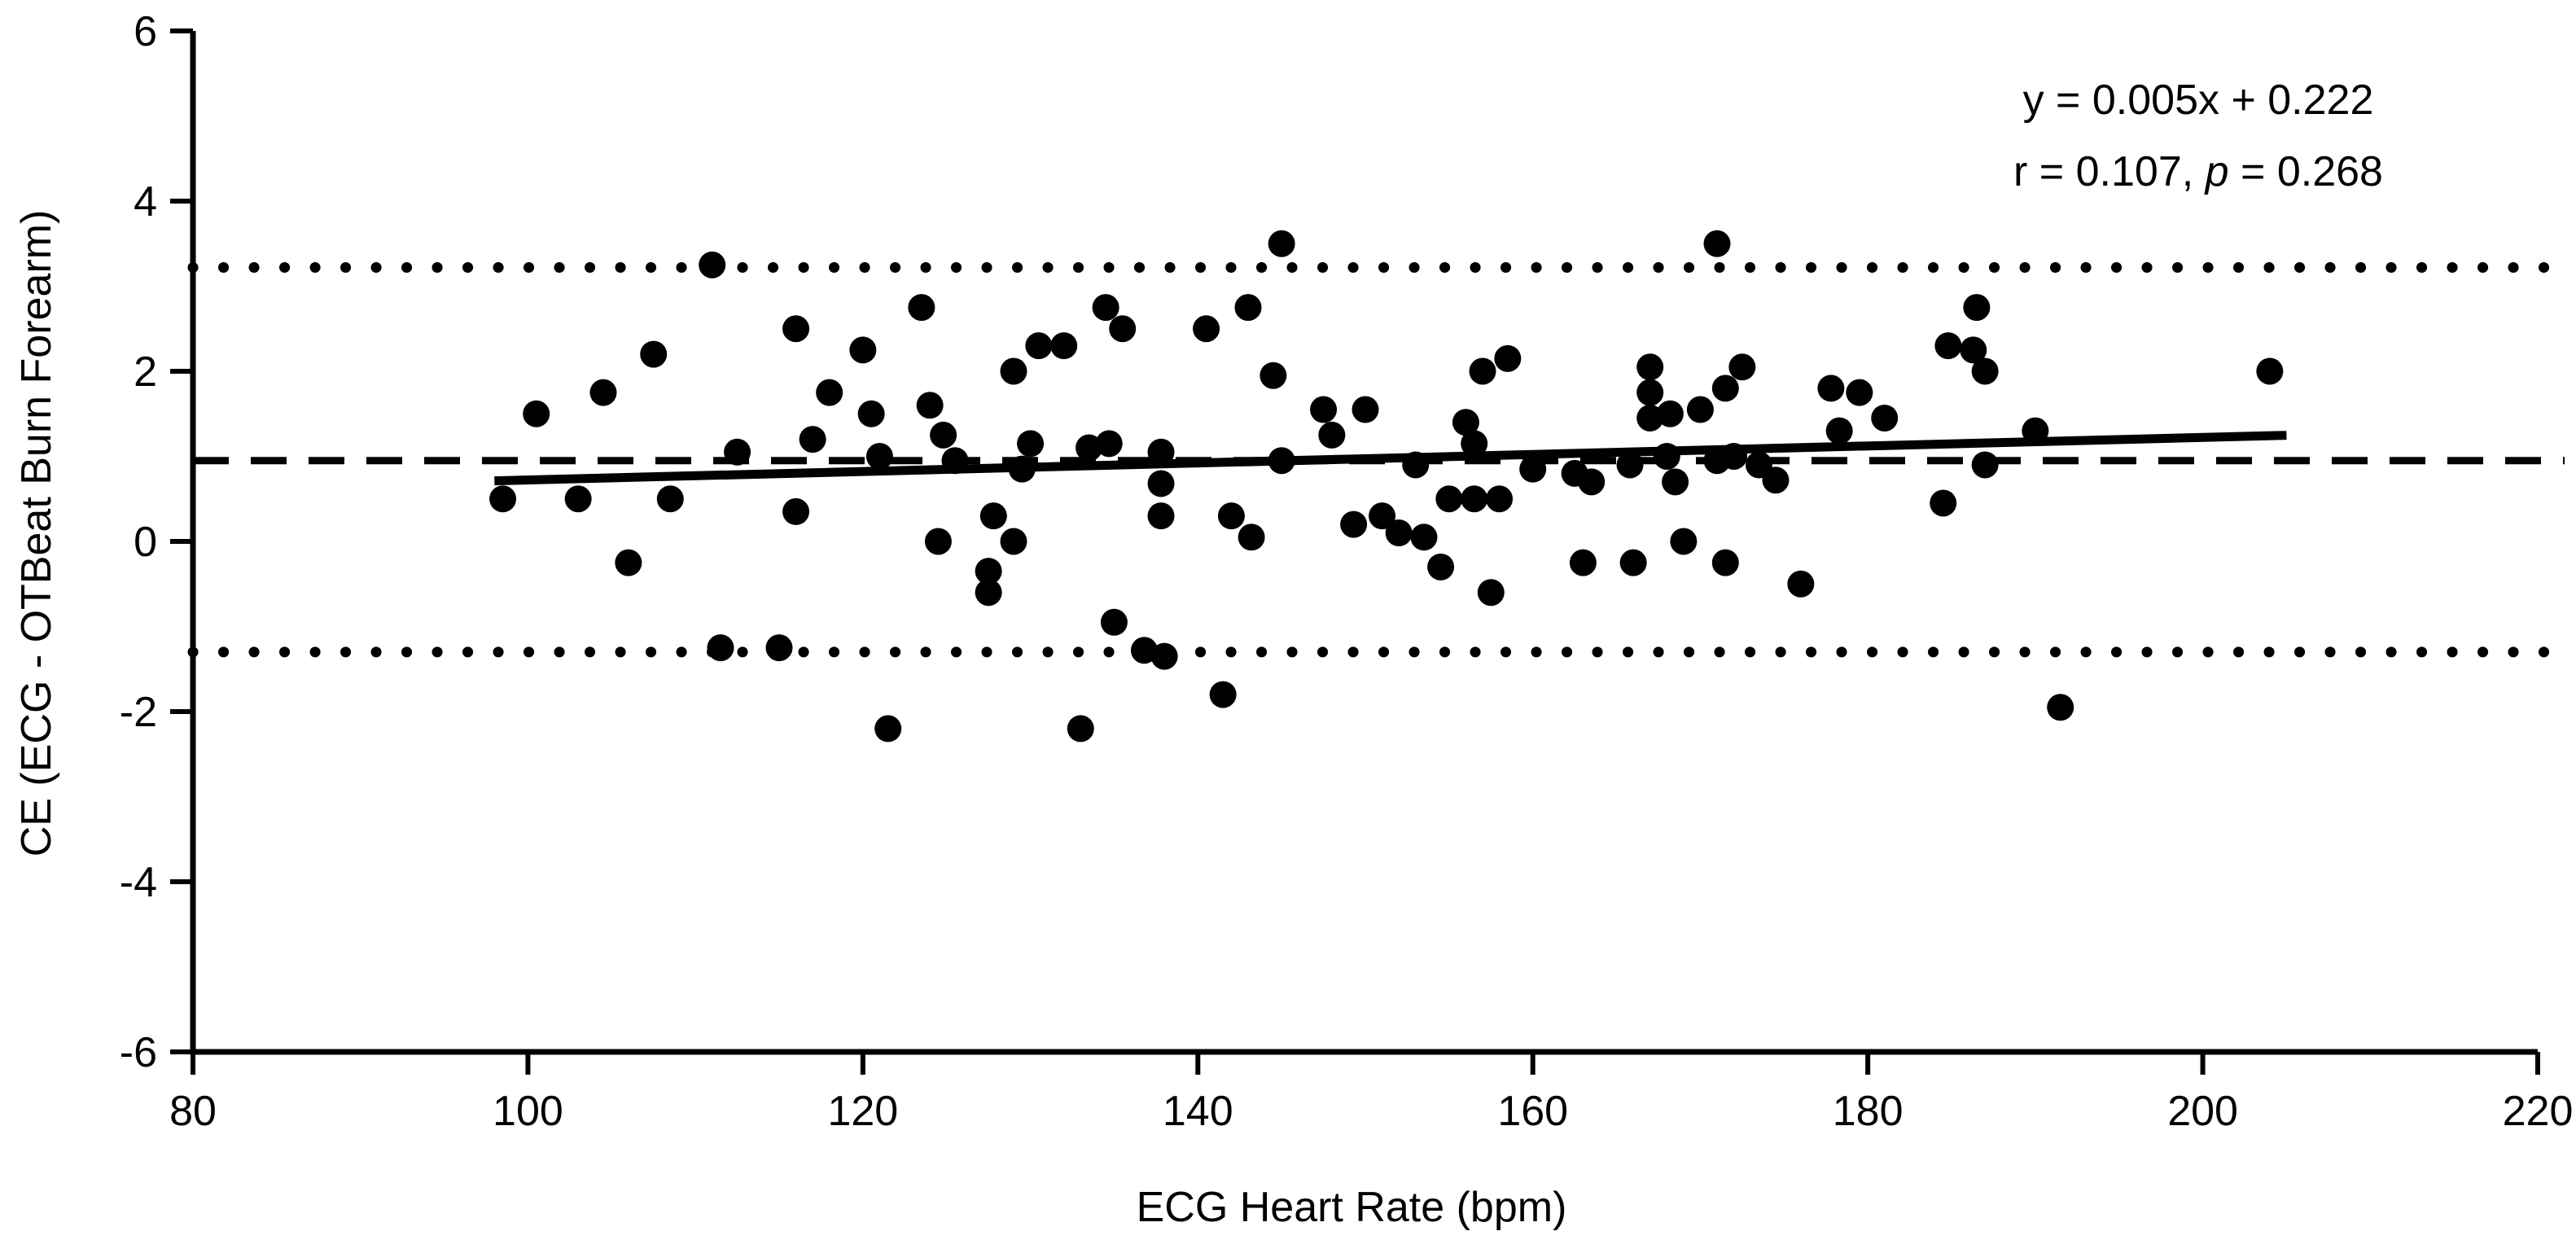  I want to click on x-axis-title: ECG Heart Rate (bpm), so click(1352, 1207).